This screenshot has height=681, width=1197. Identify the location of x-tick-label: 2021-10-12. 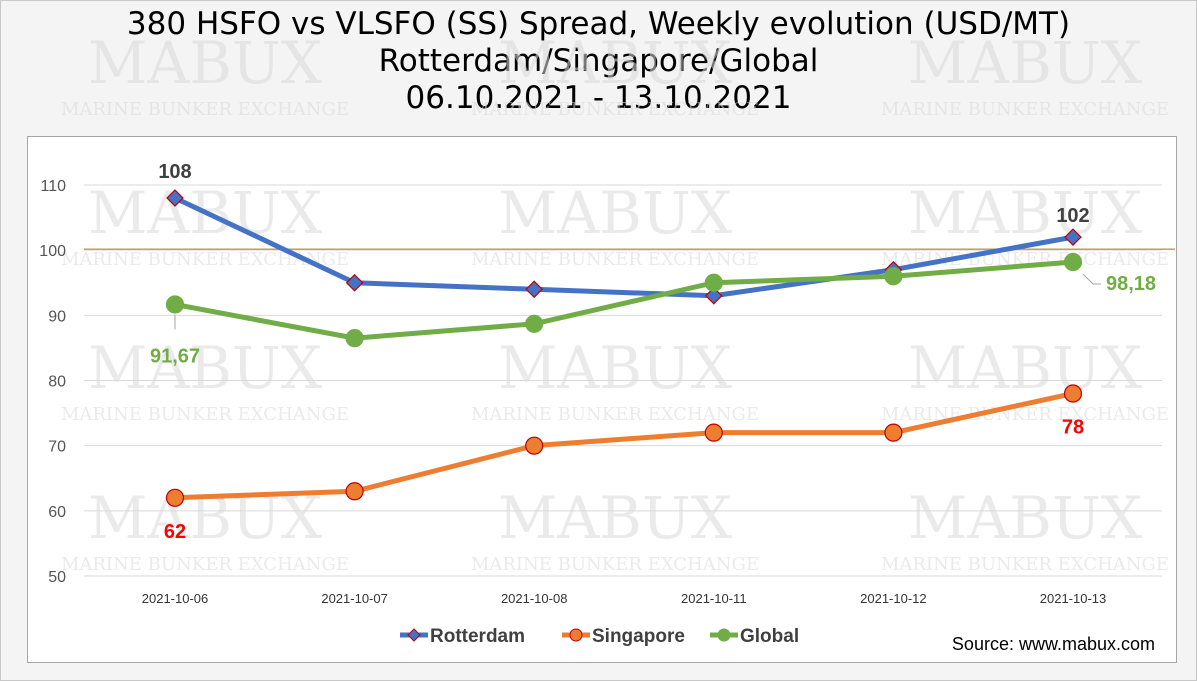
(893, 598).